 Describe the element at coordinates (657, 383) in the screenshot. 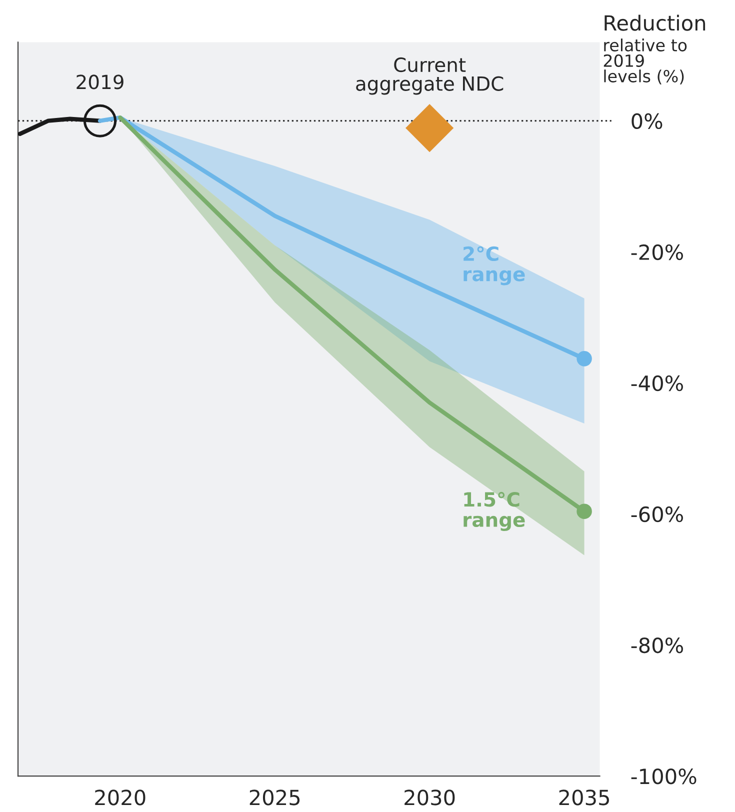

I see `y-tick-label: -40%` at that location.